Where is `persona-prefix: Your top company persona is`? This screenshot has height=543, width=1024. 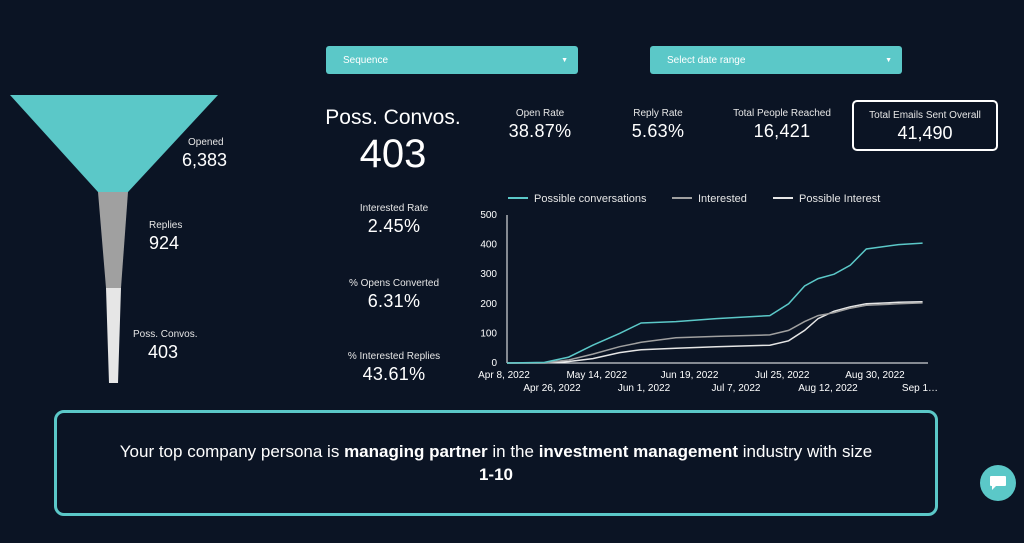
persona-prefix: Your top company persona is is located at coordinates (232, 451).